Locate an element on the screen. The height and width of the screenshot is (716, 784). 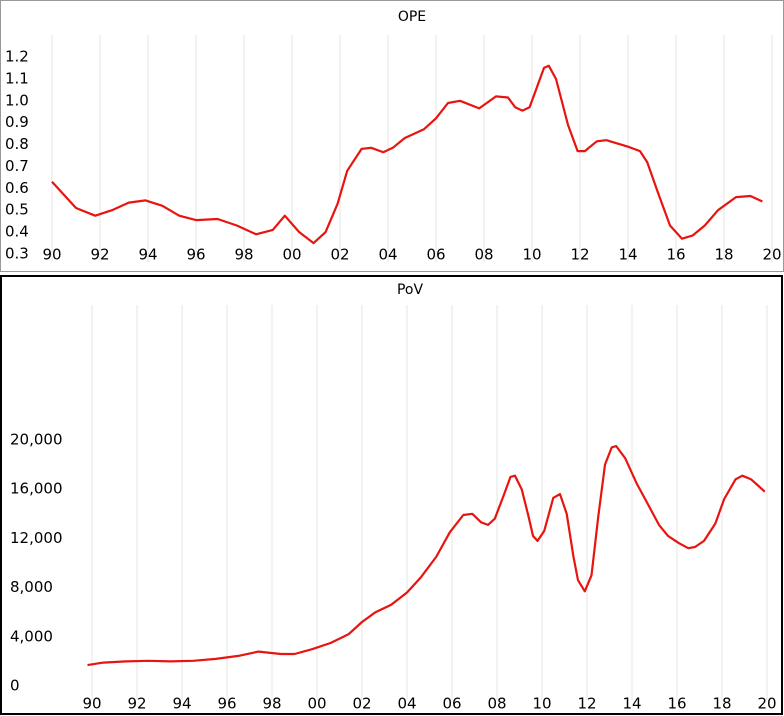
y-tick-label: 16,000 is located at coordinates (36, 489).